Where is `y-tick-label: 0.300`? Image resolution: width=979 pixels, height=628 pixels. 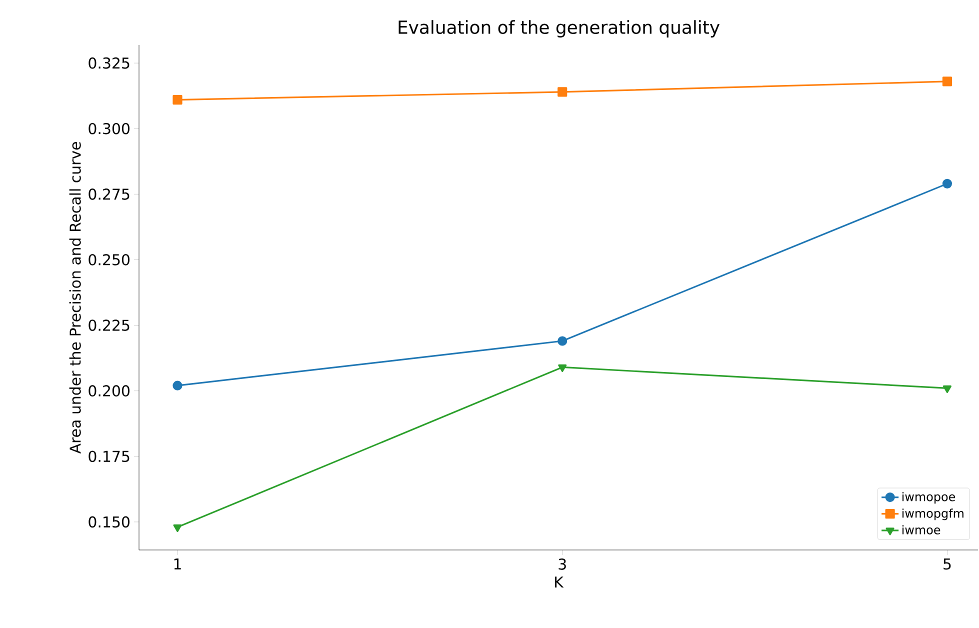
y-tick-label: 0.300 is located at coordinates (109, 128).